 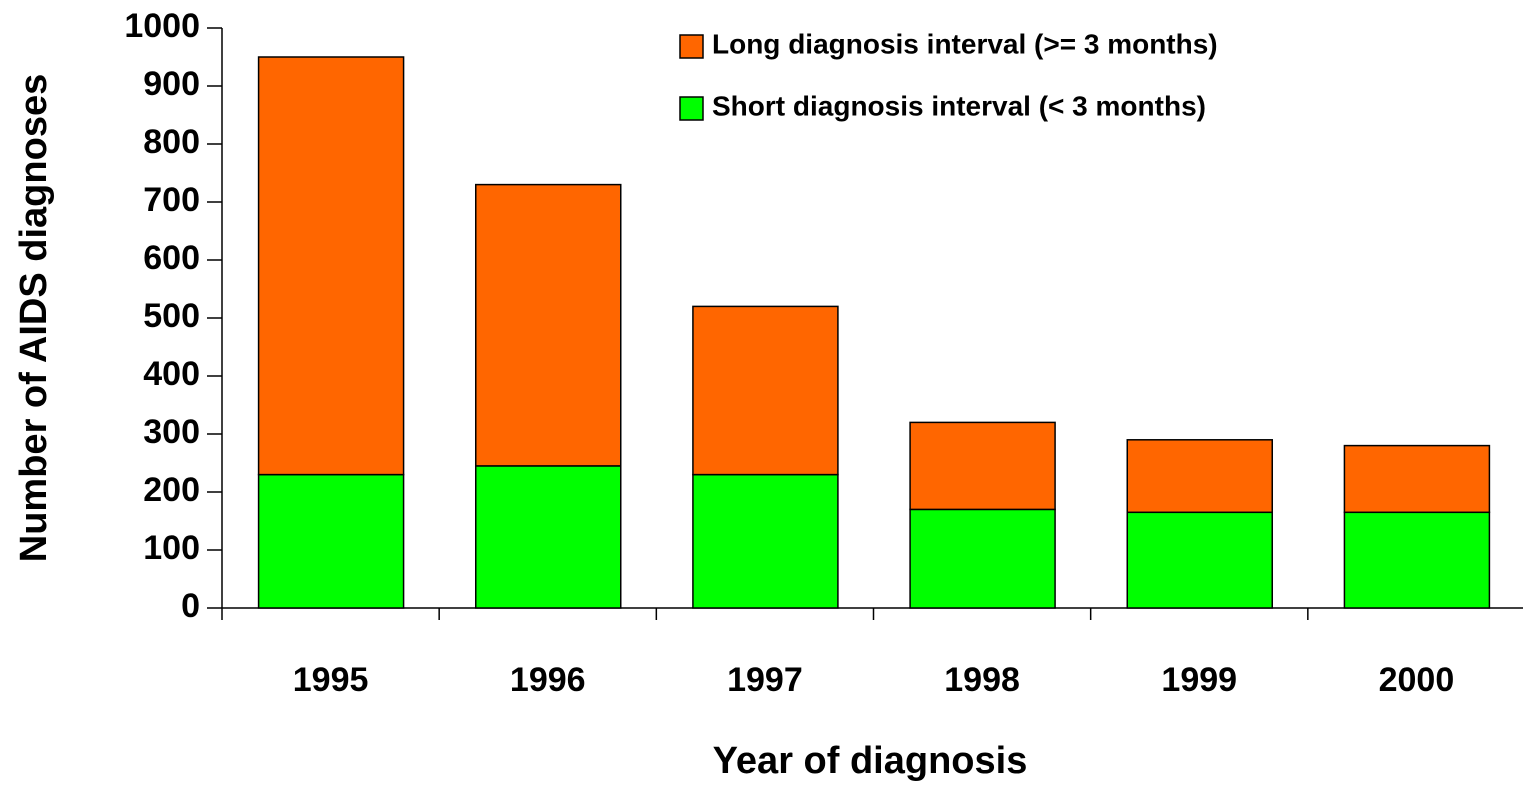 I want to click on x-tick-label: 1995, so click(x=331, y=680).